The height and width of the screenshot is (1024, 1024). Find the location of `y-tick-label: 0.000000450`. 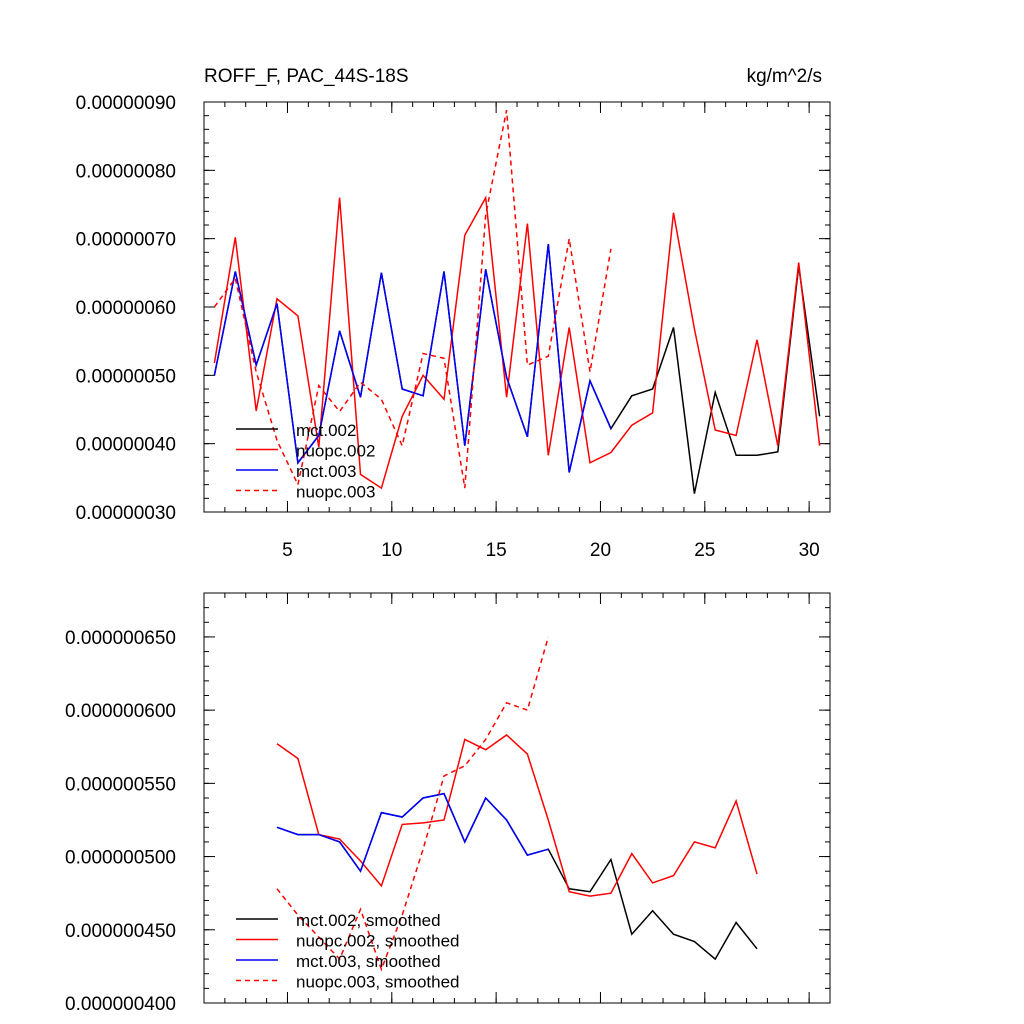

y-tick-label: 0.000000450 is located at coordinates (120, 931).